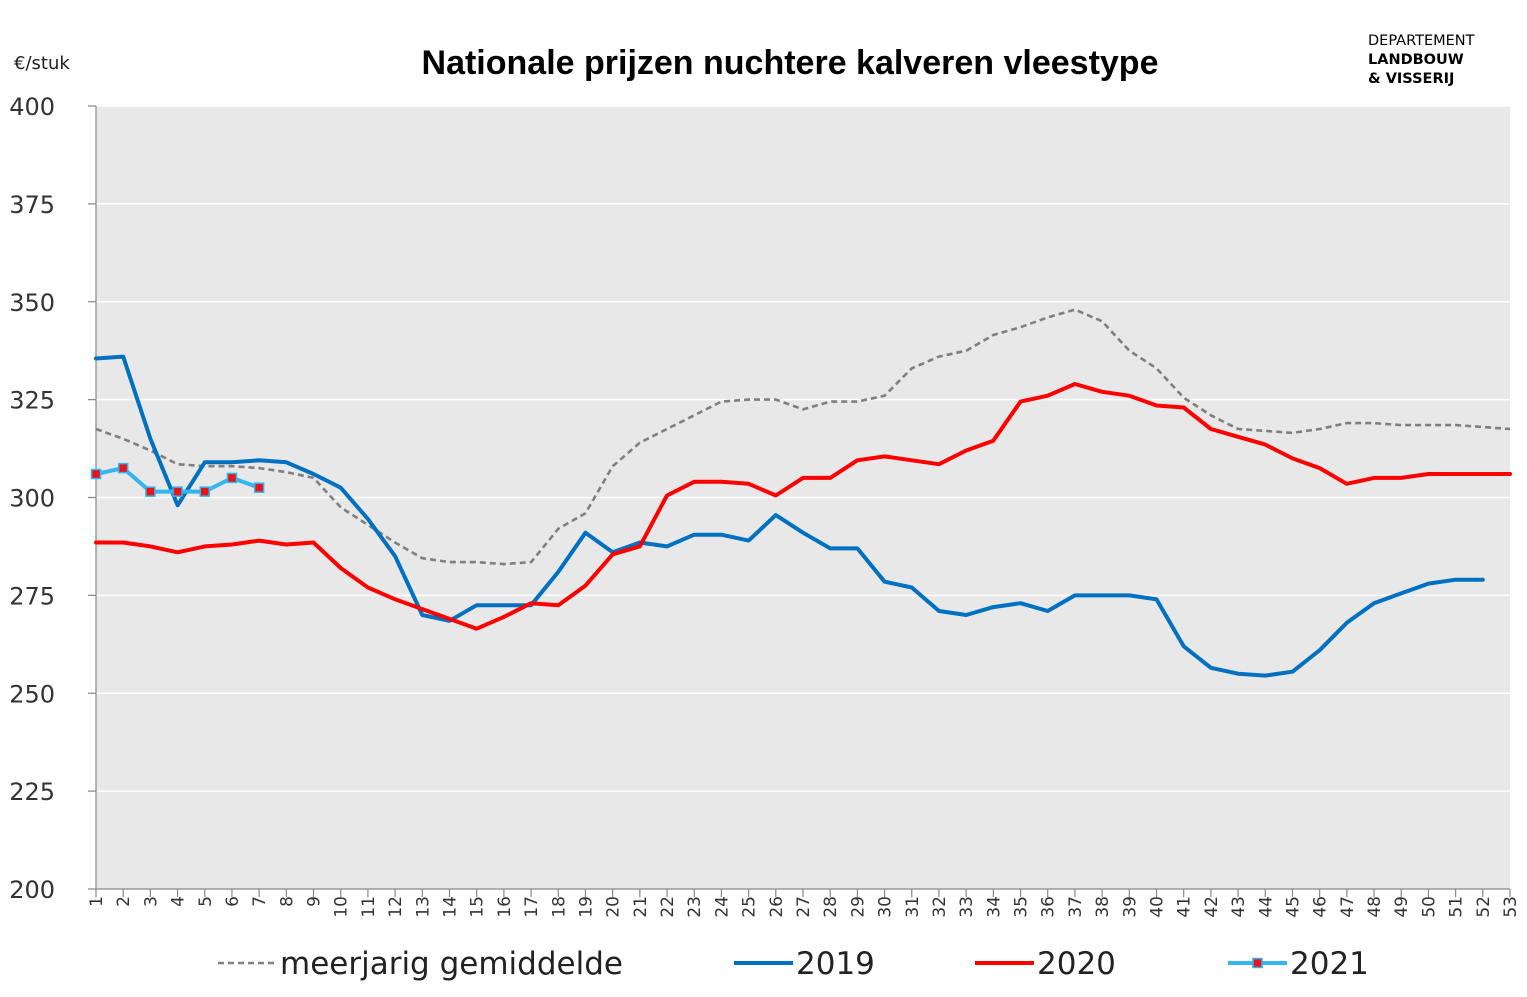 This screenshot has height=997, width=1527. Describe the element at coordinates (1049, 907) in the screenshot. I see `x-tick-label: 36` at that location.